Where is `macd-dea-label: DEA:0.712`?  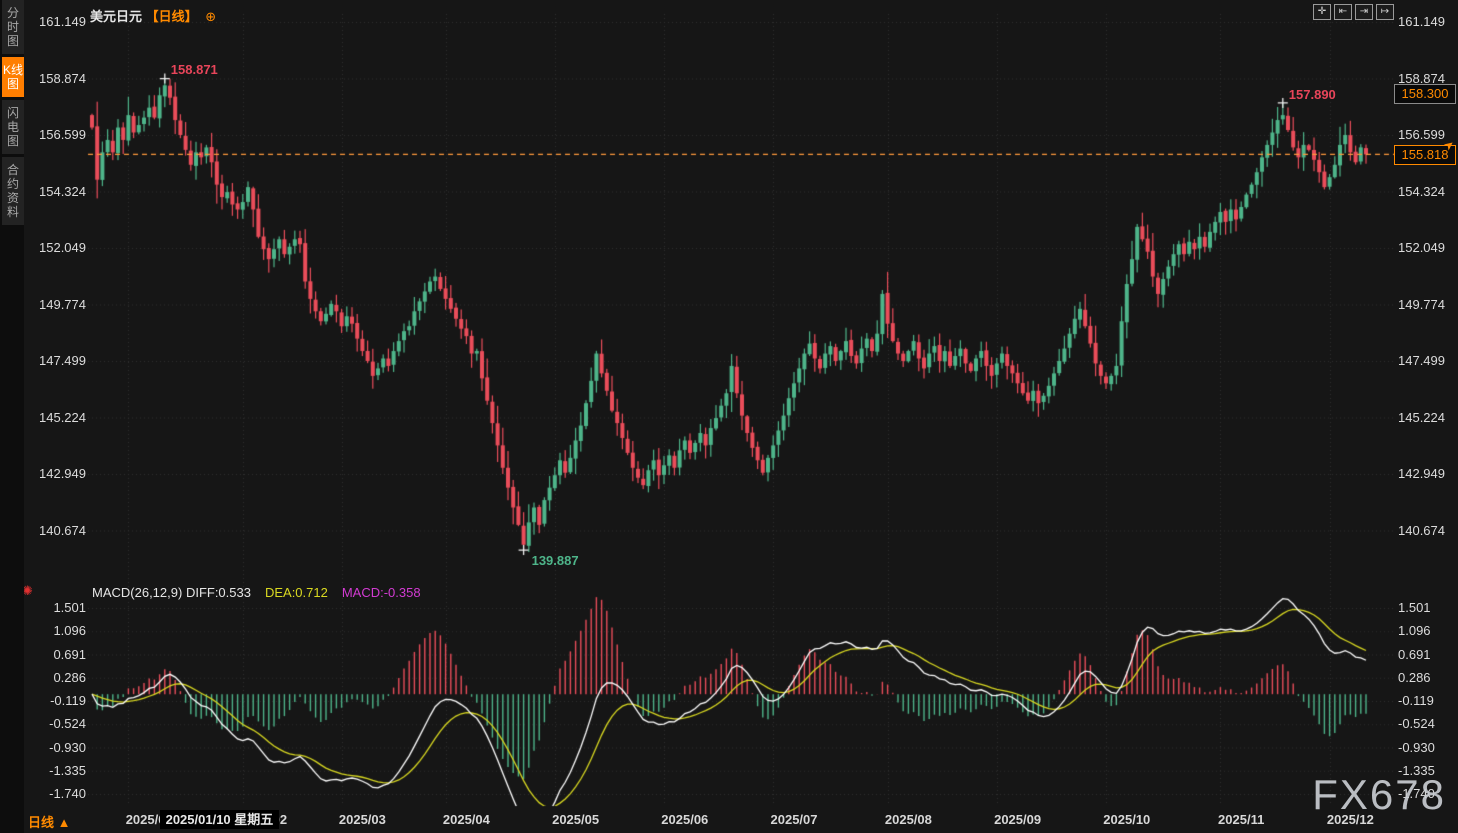 macd-dea-label: DEA:0.712 is located at coordinates (296, 592).